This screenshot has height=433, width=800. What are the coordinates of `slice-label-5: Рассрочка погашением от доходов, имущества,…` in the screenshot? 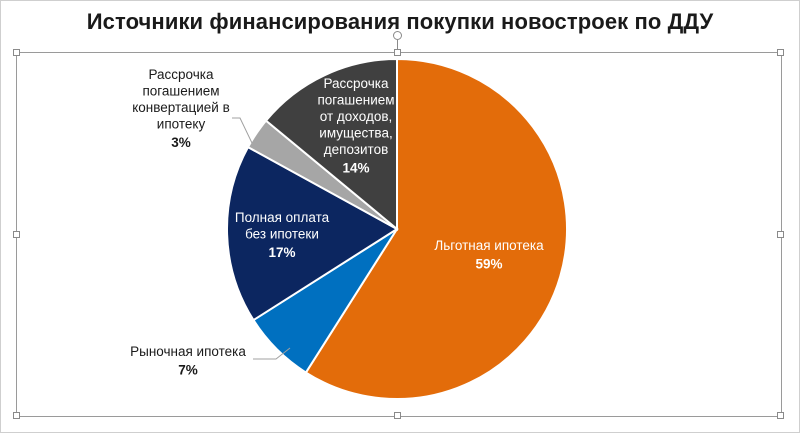 It's located at (355, 126).